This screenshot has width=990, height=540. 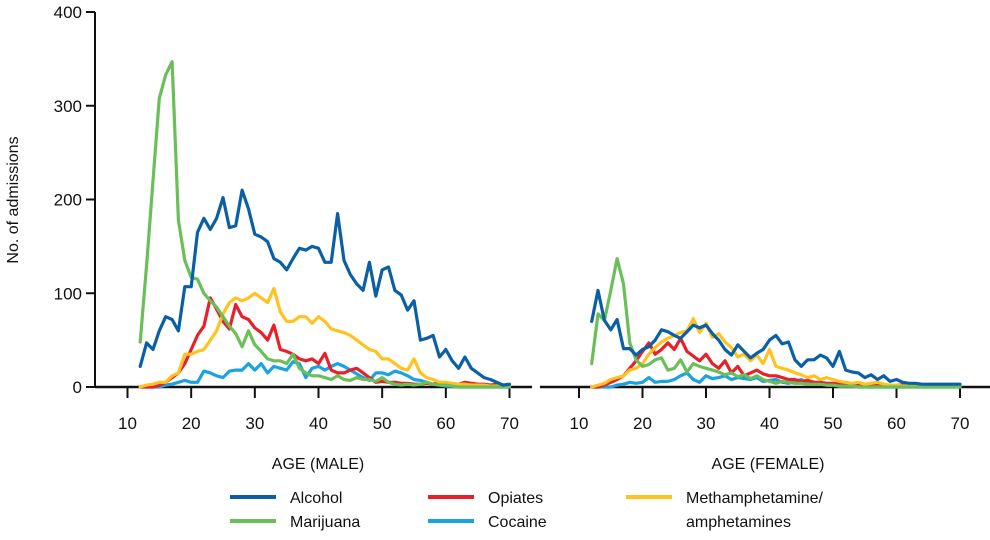 I want to click on y-tick-label: 0, so click(x=77, y=387).